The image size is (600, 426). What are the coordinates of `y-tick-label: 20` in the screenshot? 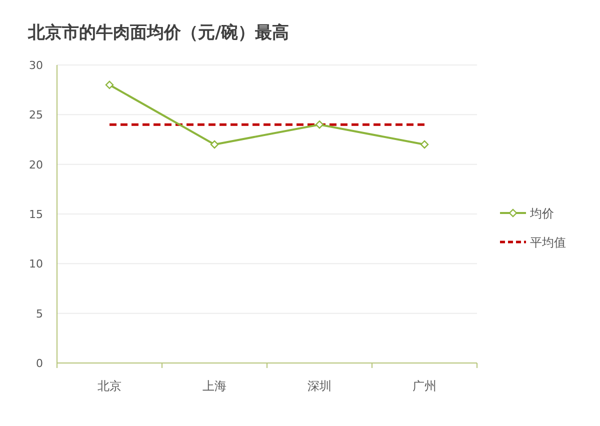 It's located at (36, 165).